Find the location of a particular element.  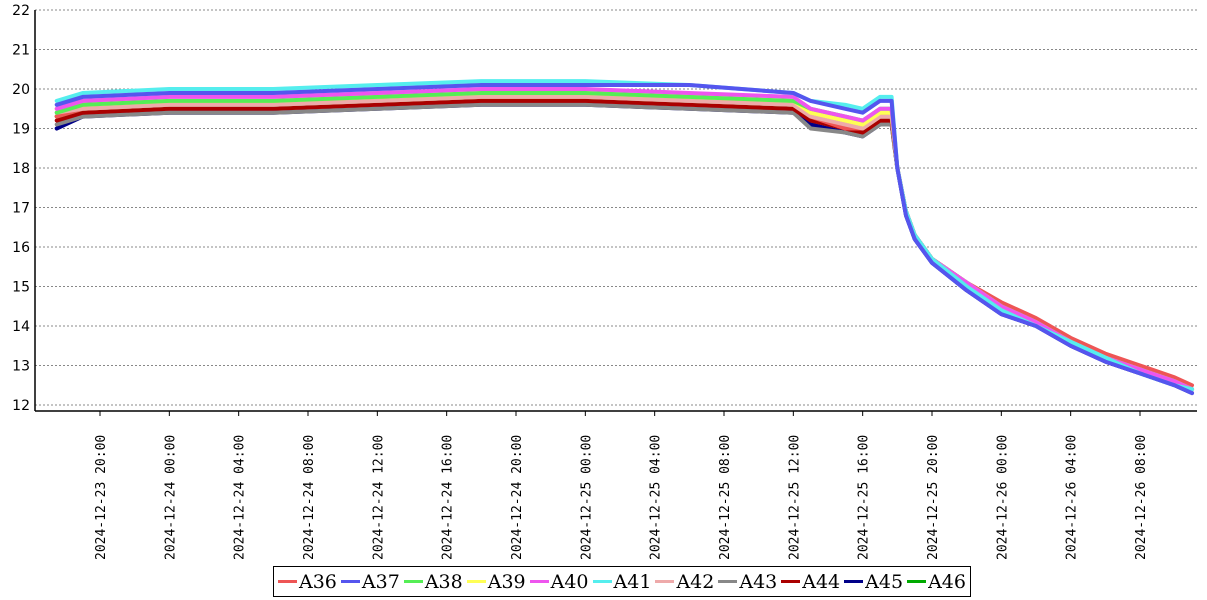

legend-item-a37: A37 is located at coordinates (370, 581).